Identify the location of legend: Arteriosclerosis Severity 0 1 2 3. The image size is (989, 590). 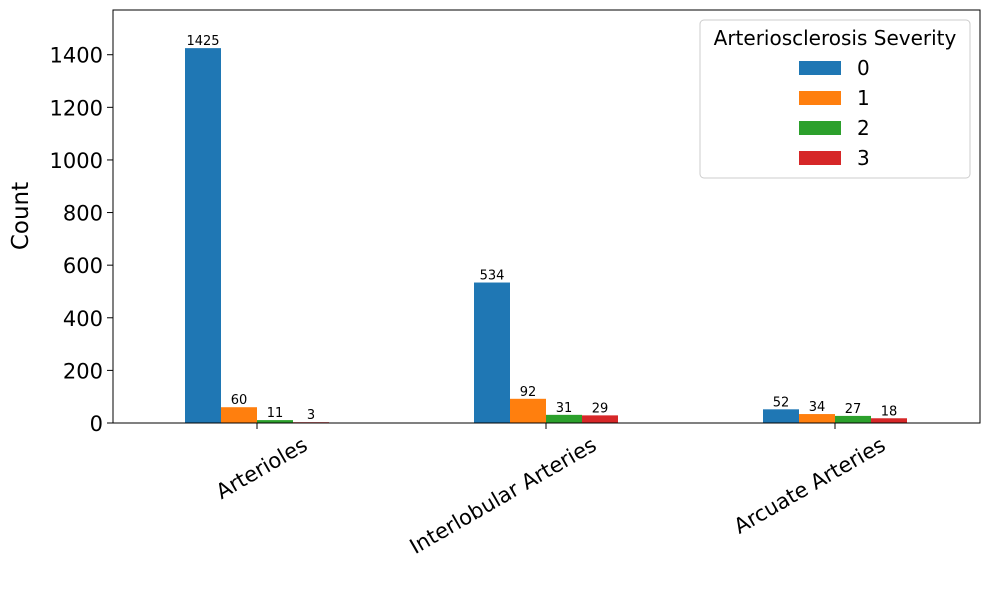
(835, 99).